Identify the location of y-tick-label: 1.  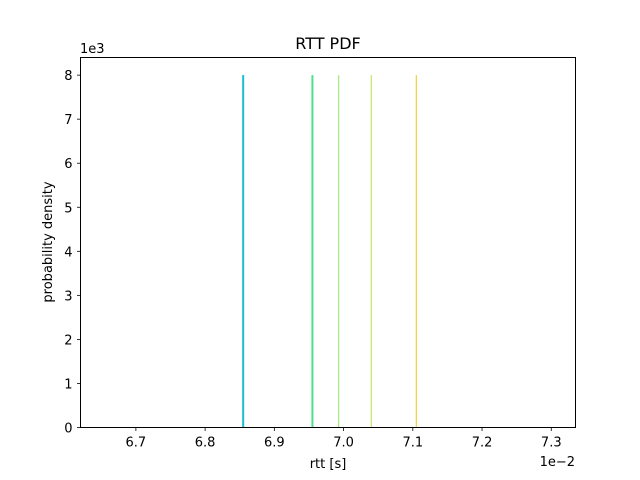
(68, 384).